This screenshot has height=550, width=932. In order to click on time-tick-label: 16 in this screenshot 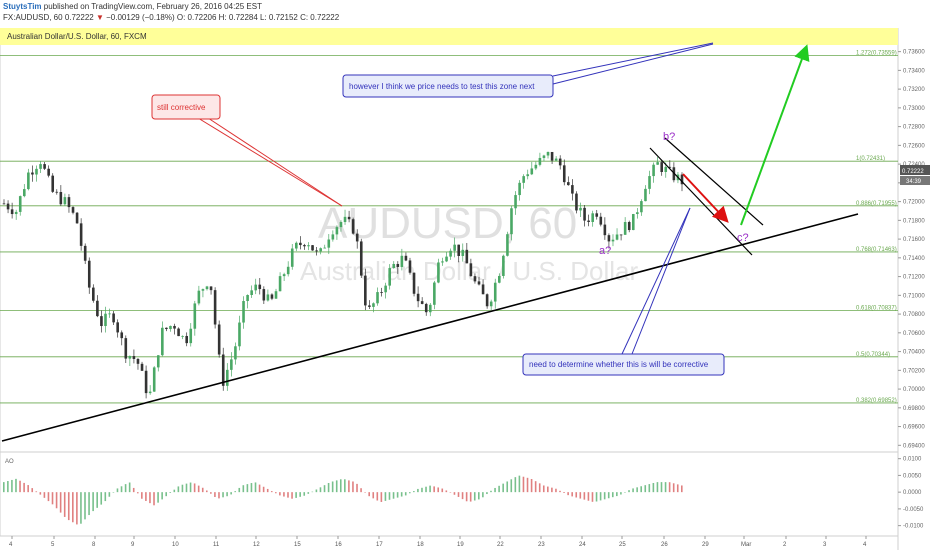, I will do `click(338, 545)`.